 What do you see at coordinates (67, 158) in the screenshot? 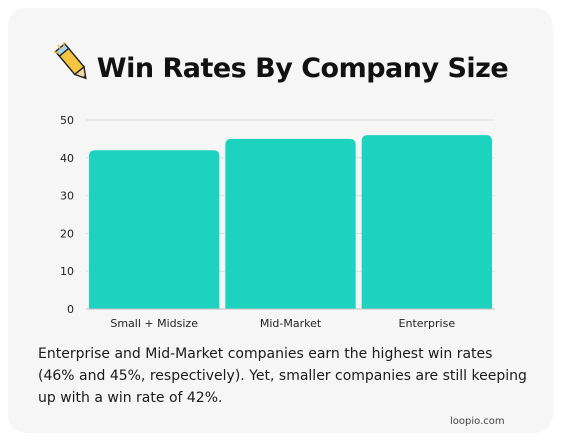
I see `y-tick-label: 40` at bounding box center [67, 158].